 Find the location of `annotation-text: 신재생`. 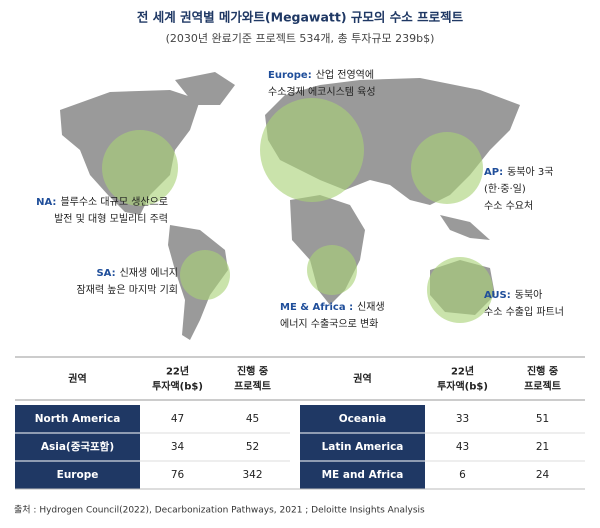

annotation-text: 신재생 is located at coordinates (371, 307).